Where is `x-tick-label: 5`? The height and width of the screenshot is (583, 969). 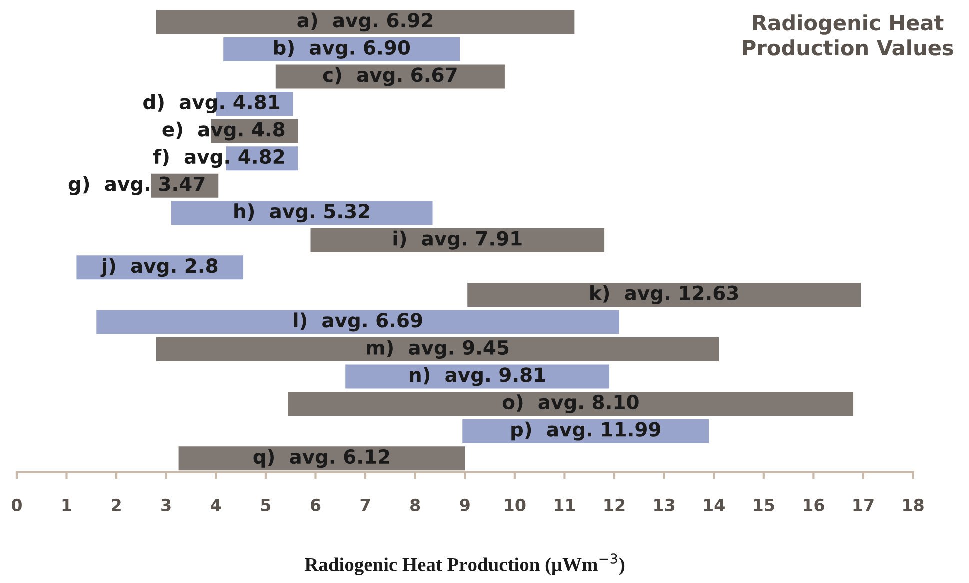
x-tick-label: 5 is located at coordinates (266, 505).